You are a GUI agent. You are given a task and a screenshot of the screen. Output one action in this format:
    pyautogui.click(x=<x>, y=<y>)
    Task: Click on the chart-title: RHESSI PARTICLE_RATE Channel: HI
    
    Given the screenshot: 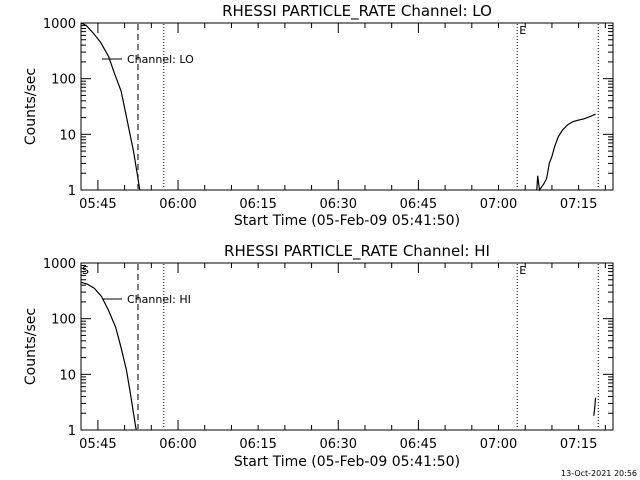 What is the action you would take?
    pyautogui.click(x=357, y=251)
    